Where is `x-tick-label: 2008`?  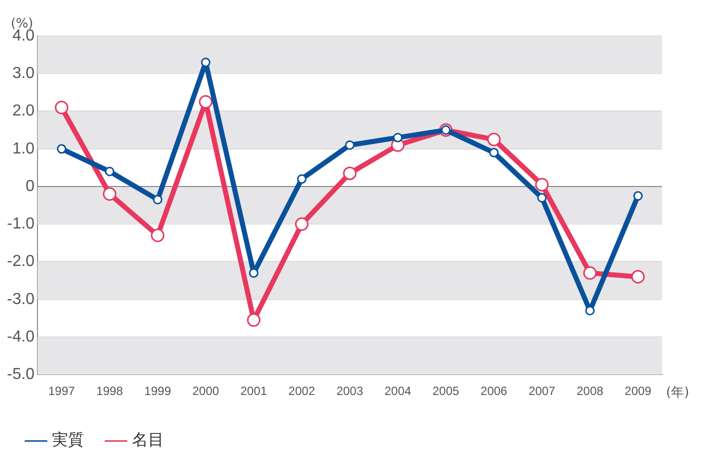
x-tick-label: 2008 is located at coordinates (590, 391).